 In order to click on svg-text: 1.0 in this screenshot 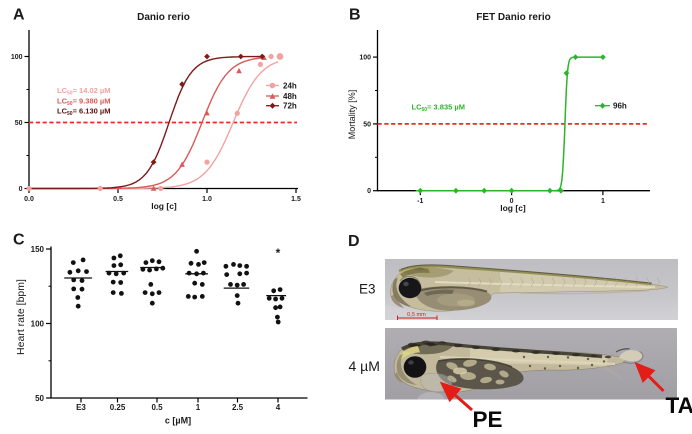, I will do `click(207, 199)`.